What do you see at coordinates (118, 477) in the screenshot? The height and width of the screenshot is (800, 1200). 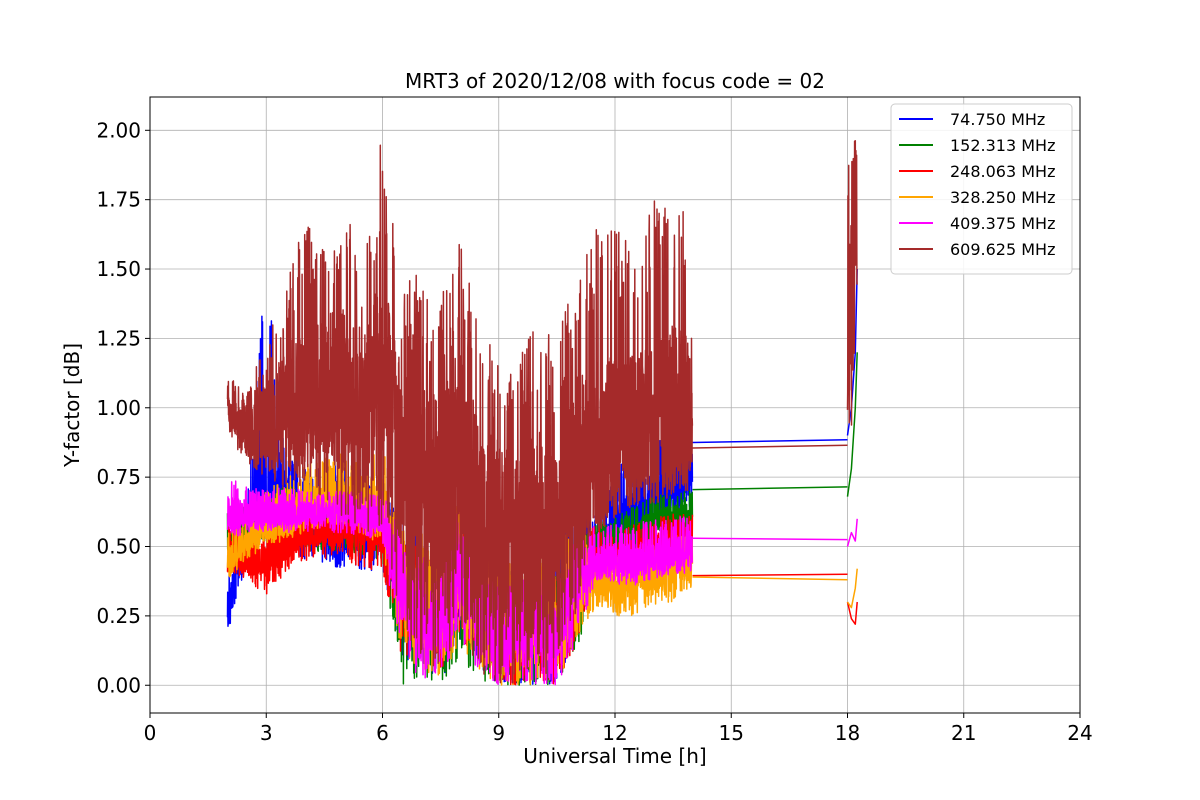 I see `y-tick-label: 0.75` at bounding box center [118, 477].